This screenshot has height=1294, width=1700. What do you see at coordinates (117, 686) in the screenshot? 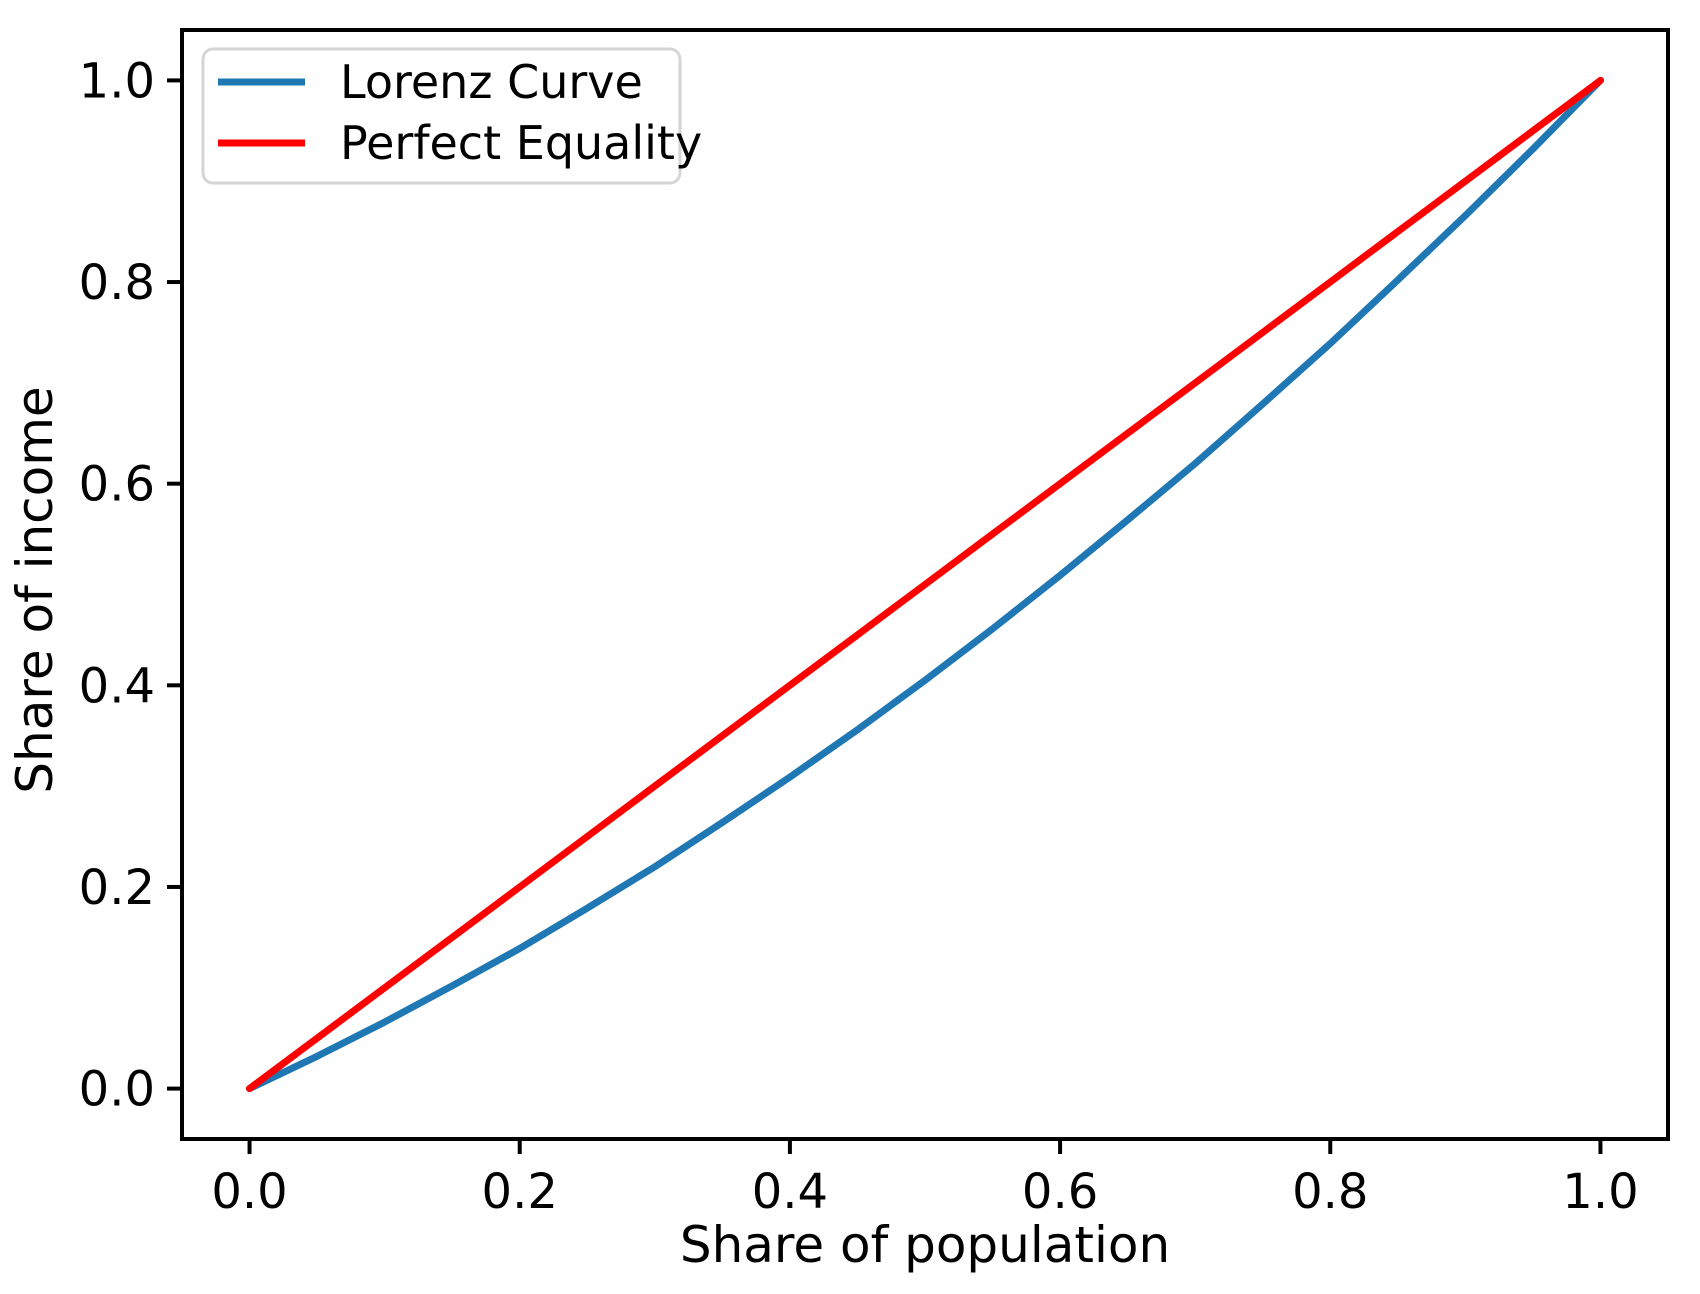
I see `y-tick-label: 0.4` at bounding box center [117, 686].